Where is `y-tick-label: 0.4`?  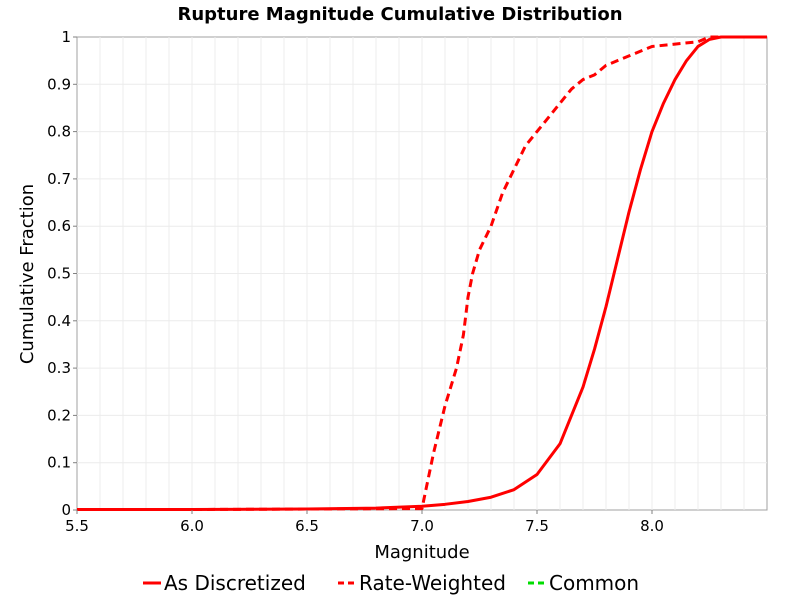
y-tick-label: 0.4 is located at coordinates (59, 321).